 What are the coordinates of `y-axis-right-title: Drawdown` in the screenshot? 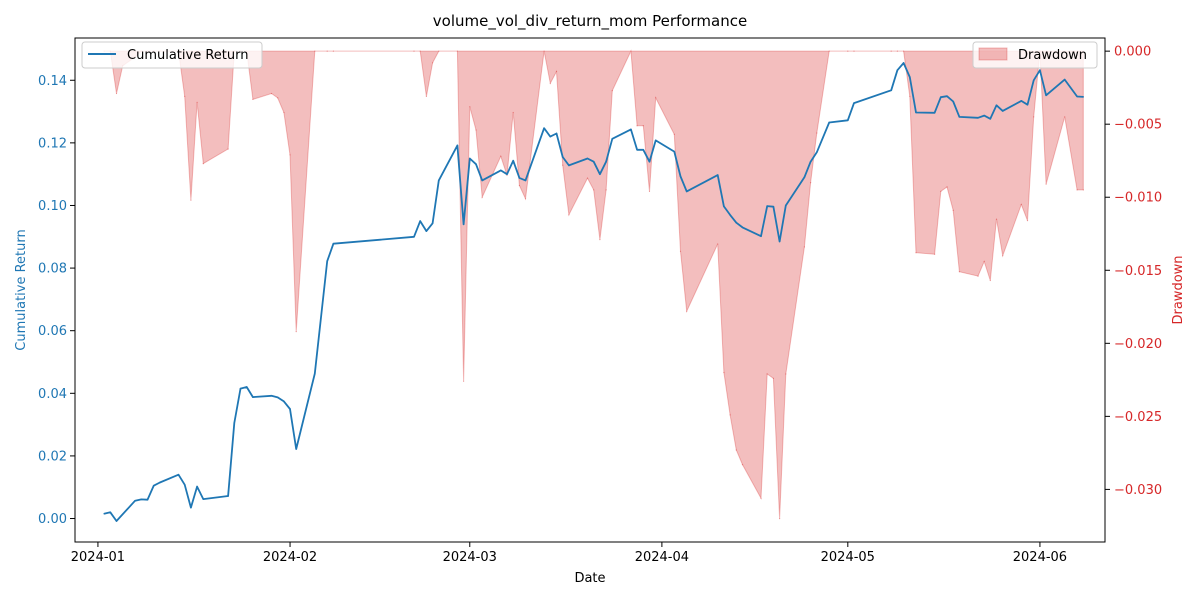 It's located at (1178, 289).